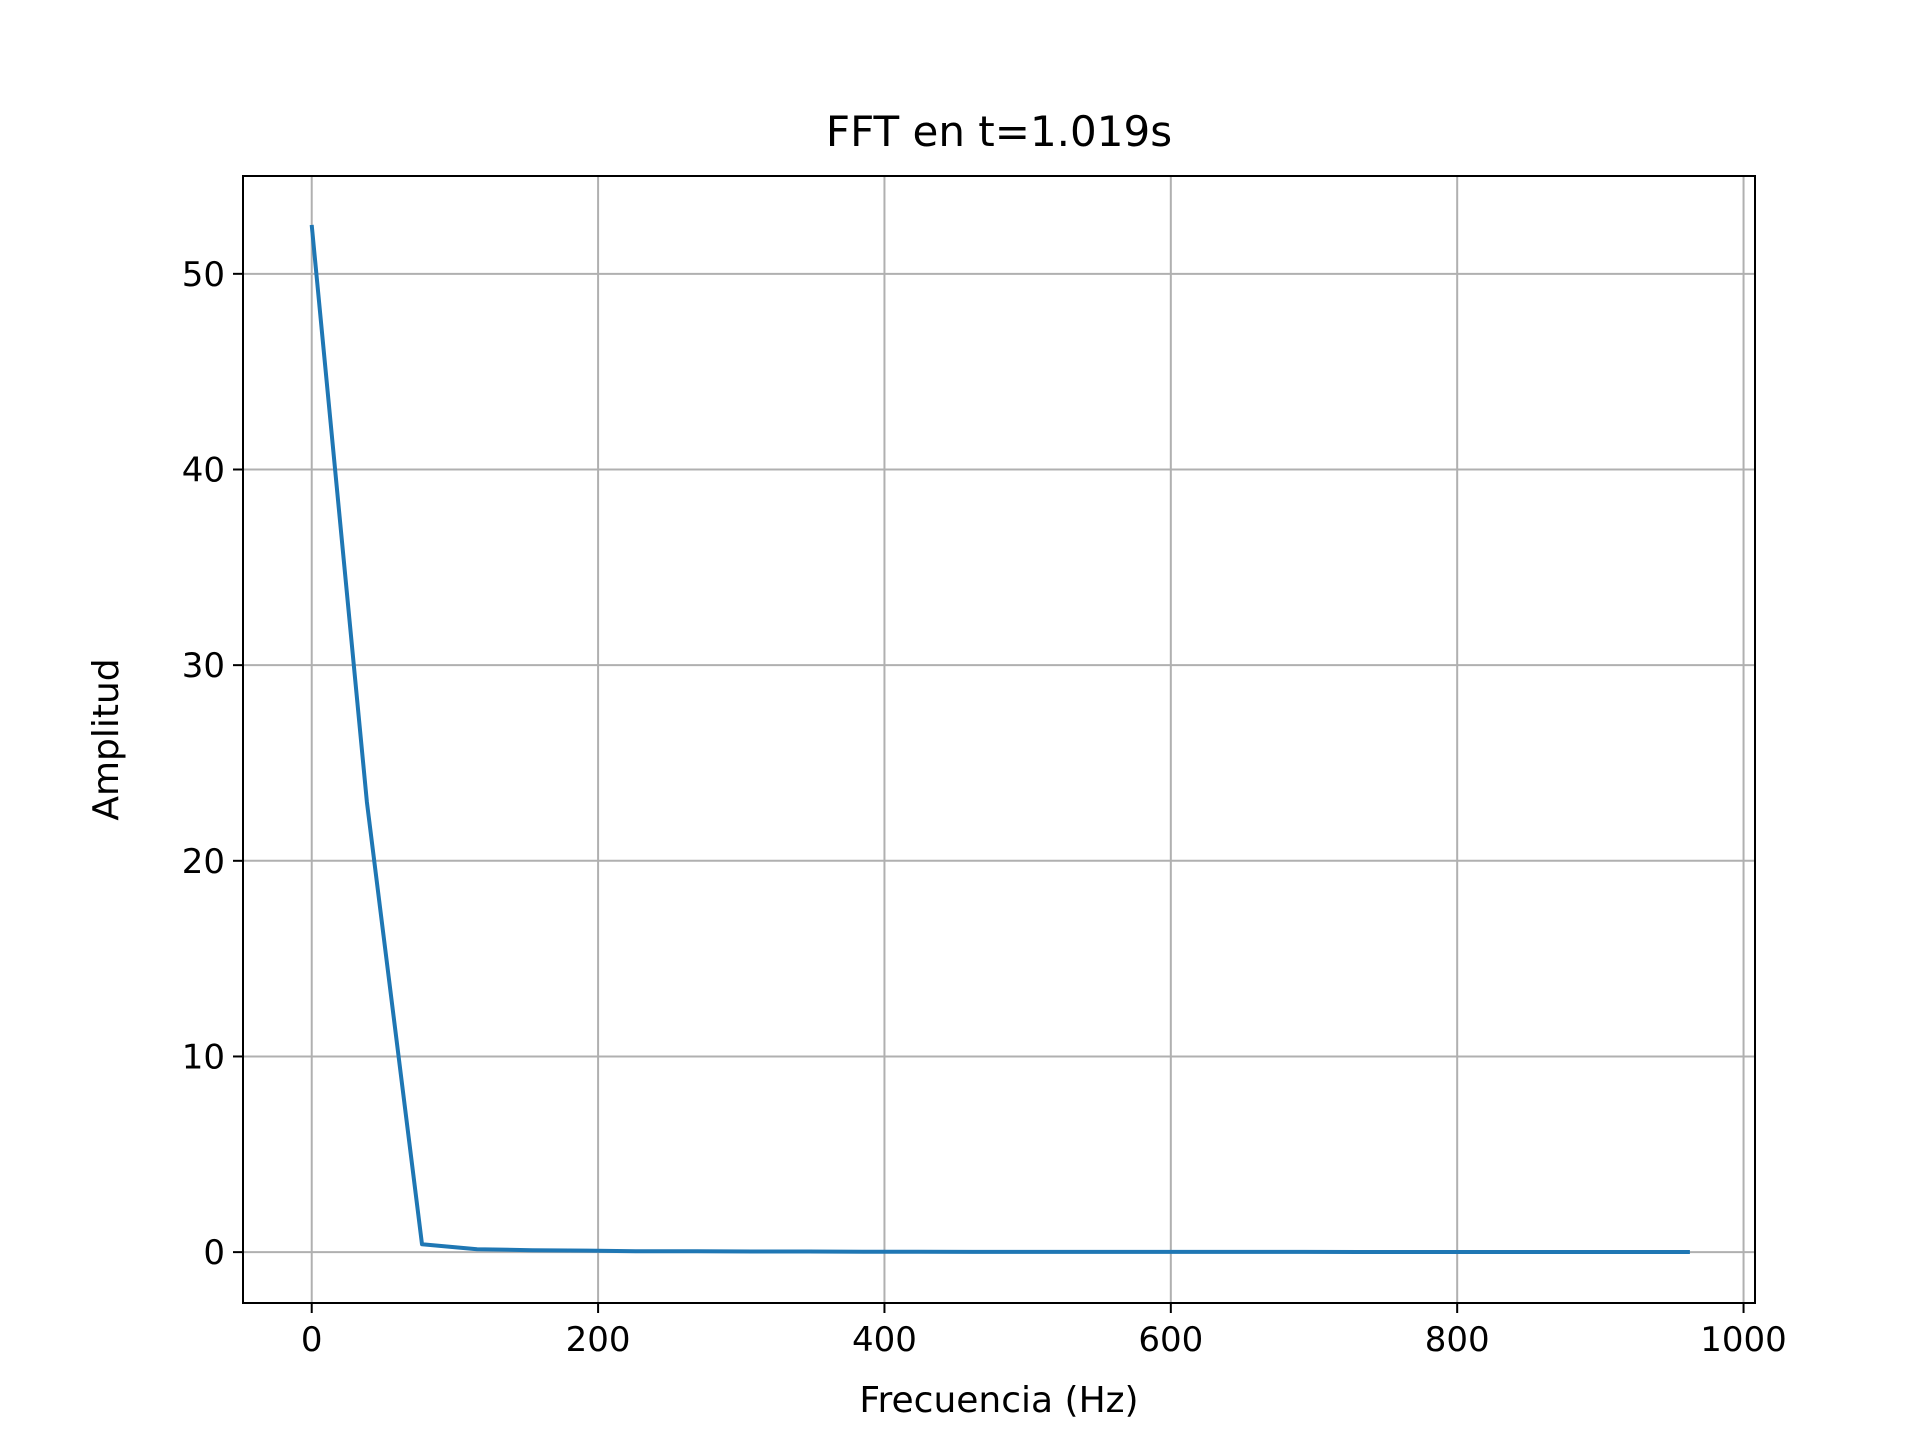  I want to click on y-tick-label: 10, so click(203, 1057).